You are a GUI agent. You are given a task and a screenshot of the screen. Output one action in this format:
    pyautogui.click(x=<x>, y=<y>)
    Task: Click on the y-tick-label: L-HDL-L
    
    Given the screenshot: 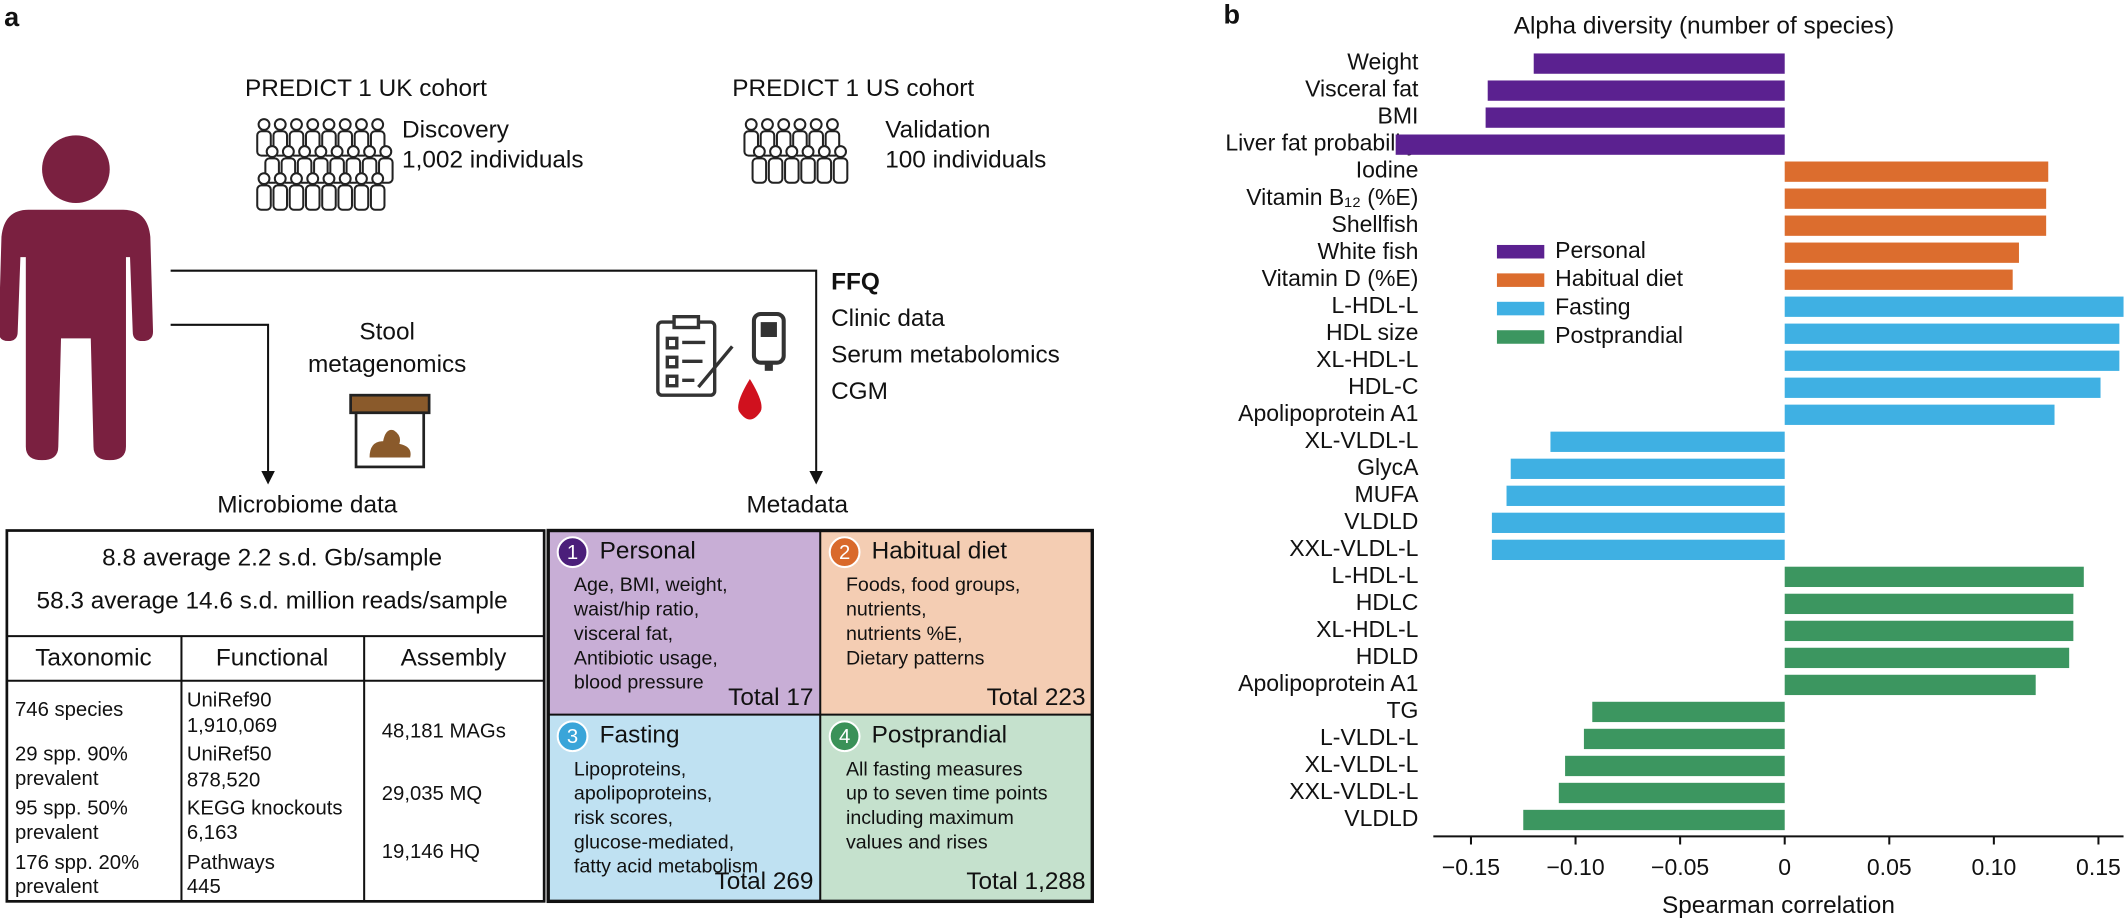 What is the action you would take?
    pyautogui.click(x=1375, y=575)
    